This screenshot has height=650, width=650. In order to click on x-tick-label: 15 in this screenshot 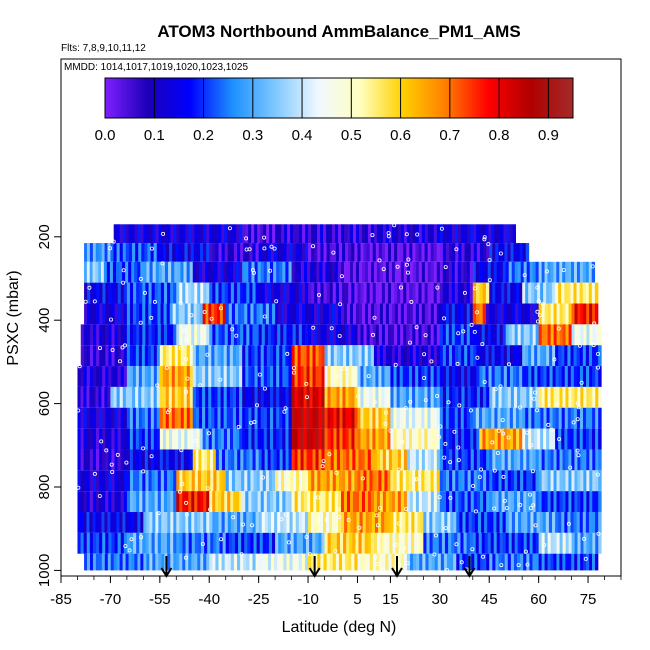, I will do `click(390, 599)`.